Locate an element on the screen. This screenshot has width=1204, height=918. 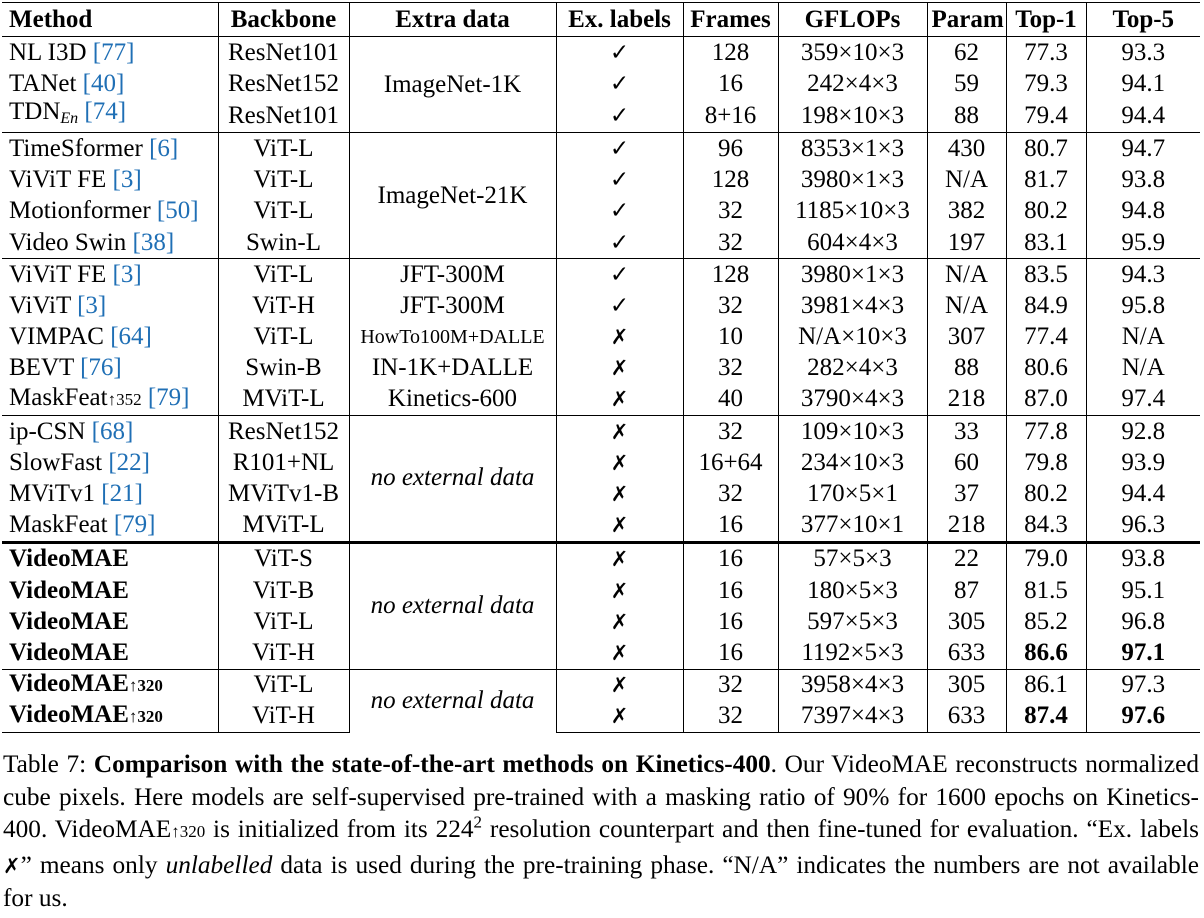
method-subscript: En is located at coordinates (69, 119).